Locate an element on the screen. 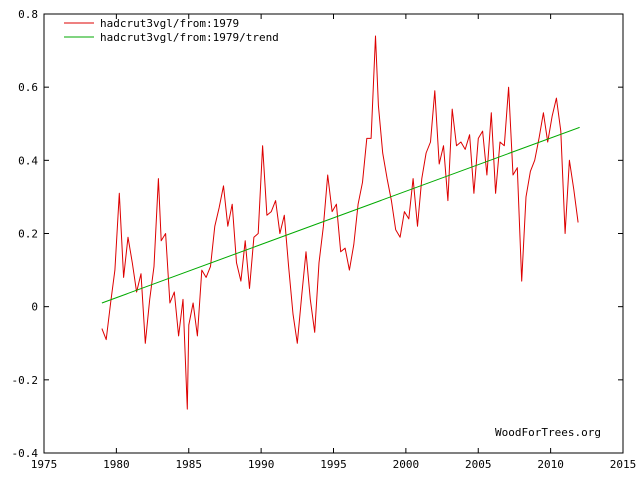 This screenshot has height=480, width=640. x-tick-label: 1985 is located at coordinates (189, 464).